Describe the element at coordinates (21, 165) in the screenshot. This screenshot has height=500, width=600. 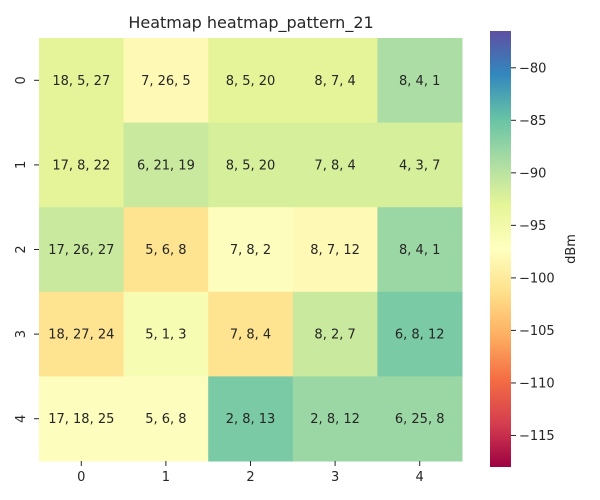
I see `y-tick-label: 1` at that location.